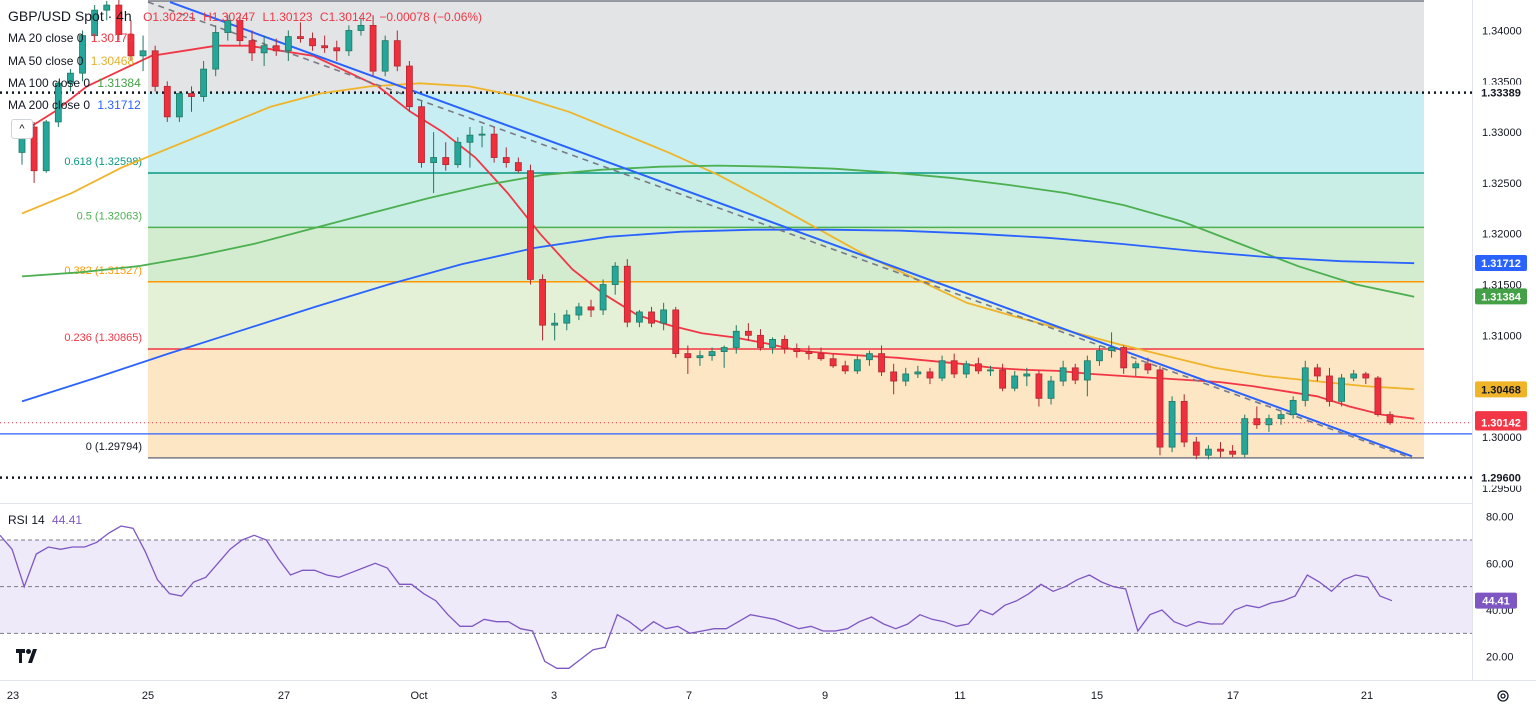 This screenshot has height=716, width=1536. I want to click on price-tag-label: 1.31384, so click(1501, 297).